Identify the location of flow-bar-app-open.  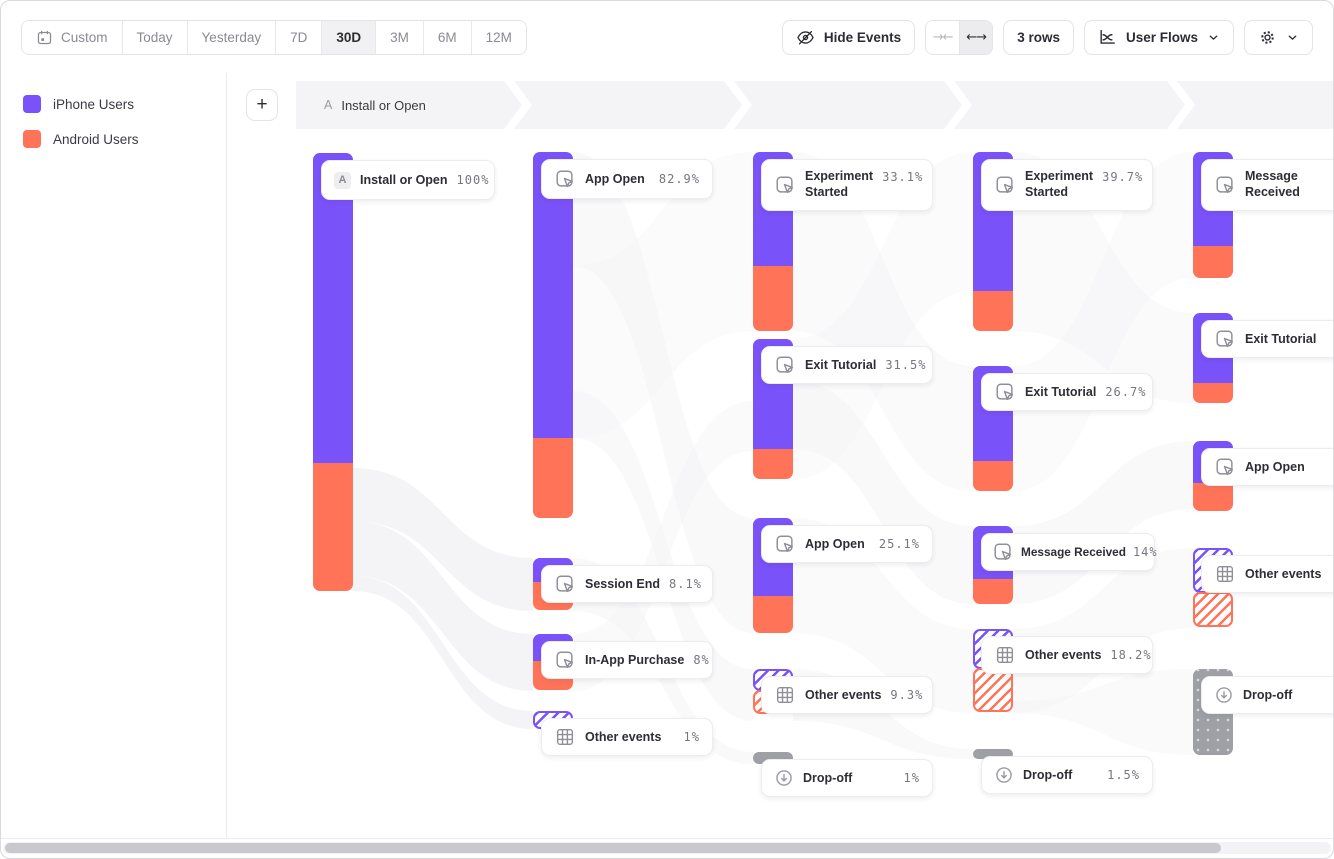
(553, 335).